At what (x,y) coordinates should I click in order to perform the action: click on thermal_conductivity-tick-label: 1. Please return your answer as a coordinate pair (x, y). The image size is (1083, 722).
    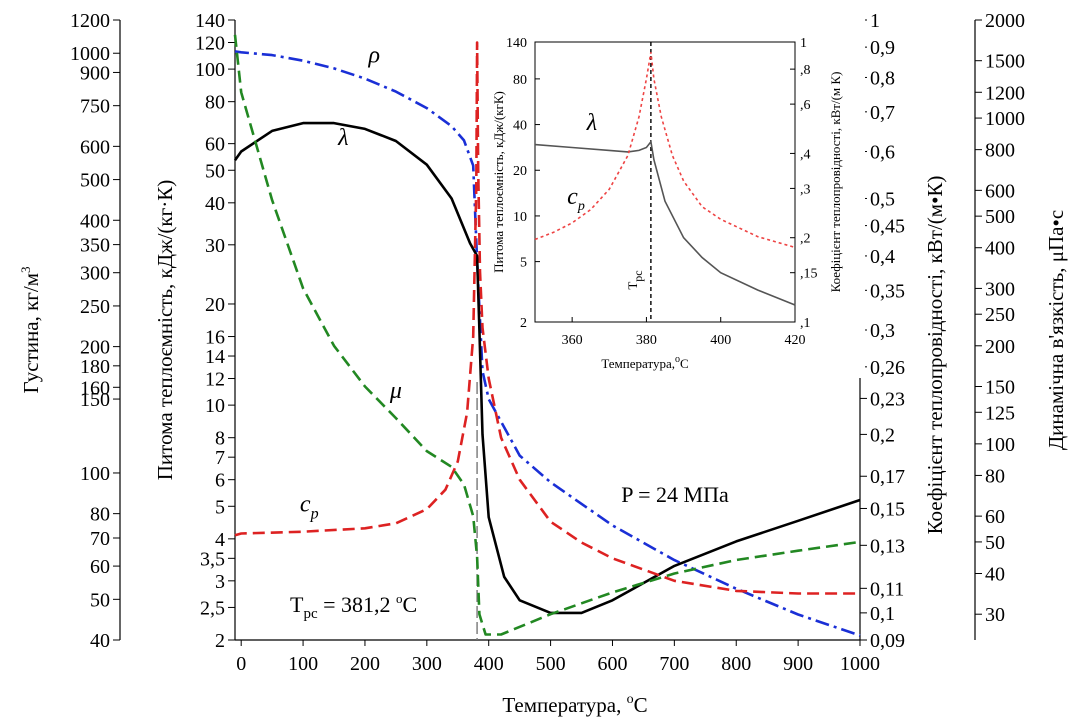
    Looking at the image, I should click on (875, 21).